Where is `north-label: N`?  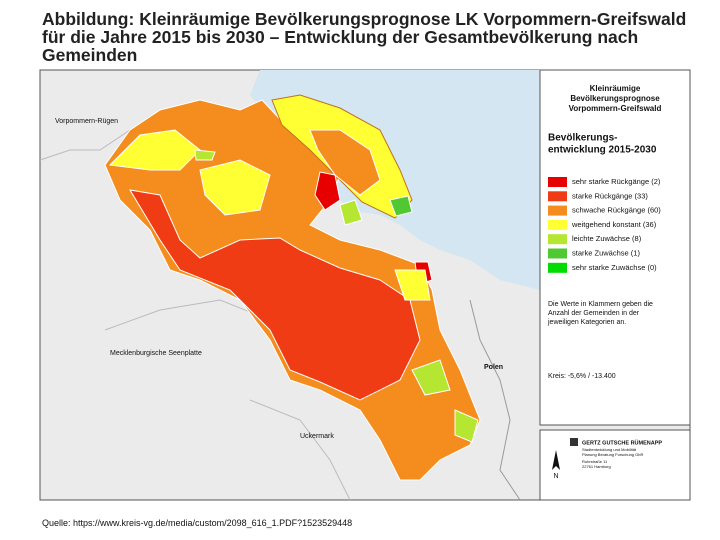
north-label: N is located at coordinates (555, 476).